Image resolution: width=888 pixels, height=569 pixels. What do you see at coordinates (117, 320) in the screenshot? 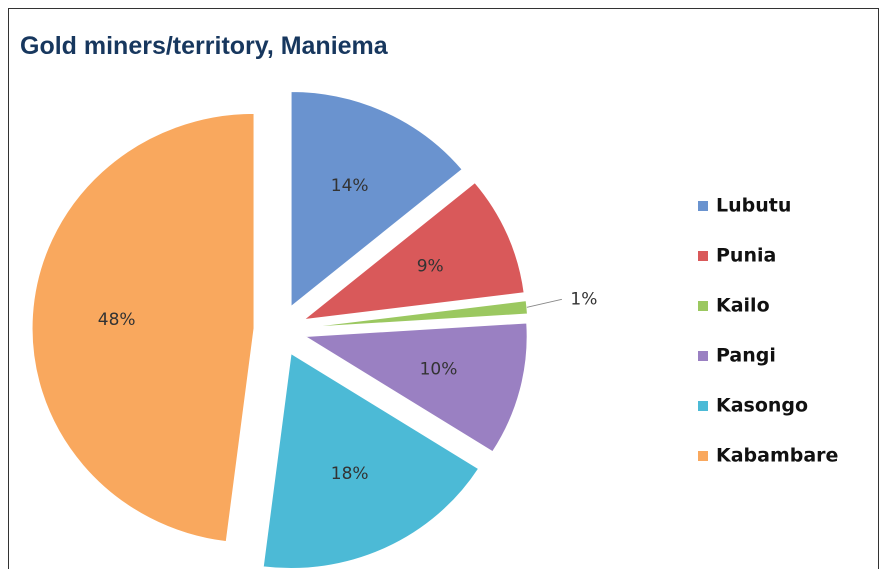
I see `data-label: 48%` at bounding box center [117, 320].